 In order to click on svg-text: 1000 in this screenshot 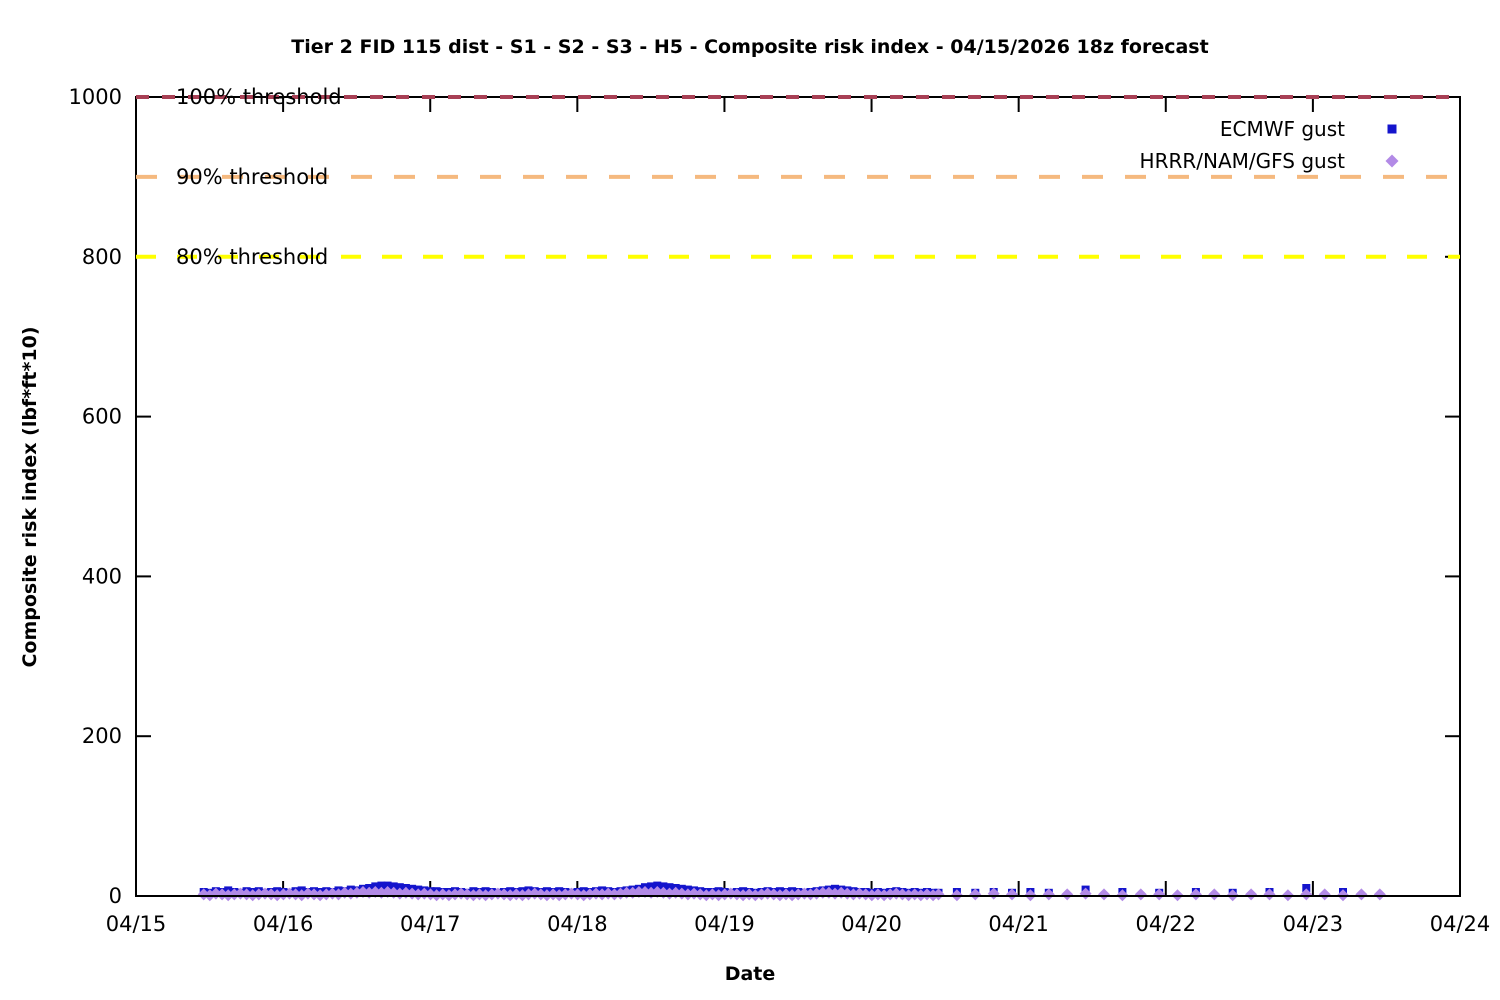, I will do `click(95, 97)`.